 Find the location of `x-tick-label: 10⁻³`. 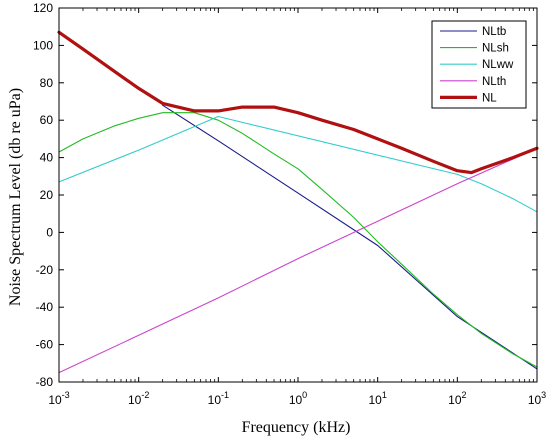

x-tick-label: 10⁻³ is located at coordinates (58, 398).